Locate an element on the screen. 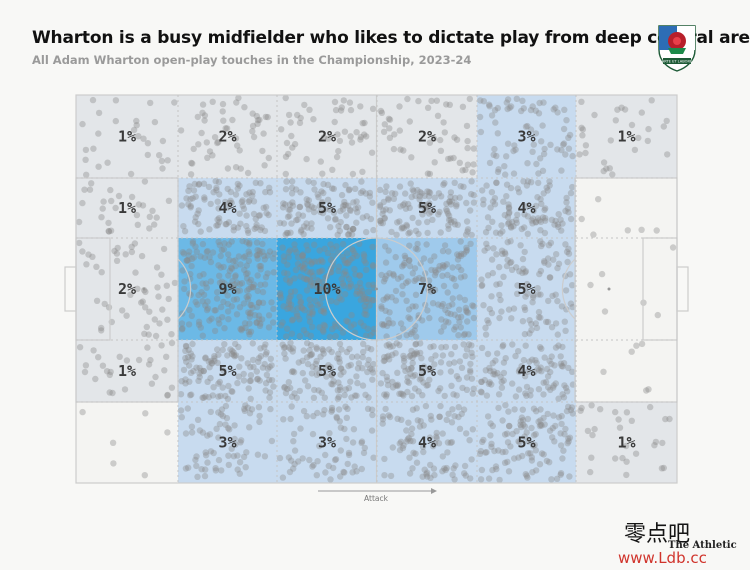  zone-value-label: 3% is located at coordinates (526, 137).